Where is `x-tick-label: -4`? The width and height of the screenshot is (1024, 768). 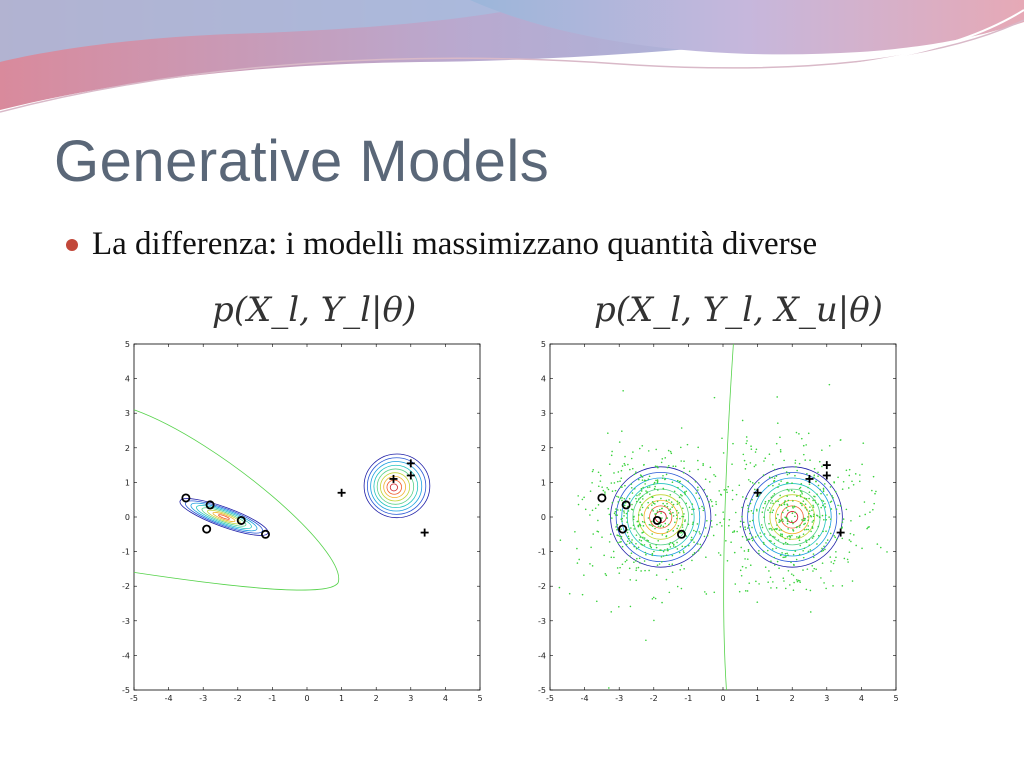 x-tick-label: -4 is located at coordinates (585, 698).